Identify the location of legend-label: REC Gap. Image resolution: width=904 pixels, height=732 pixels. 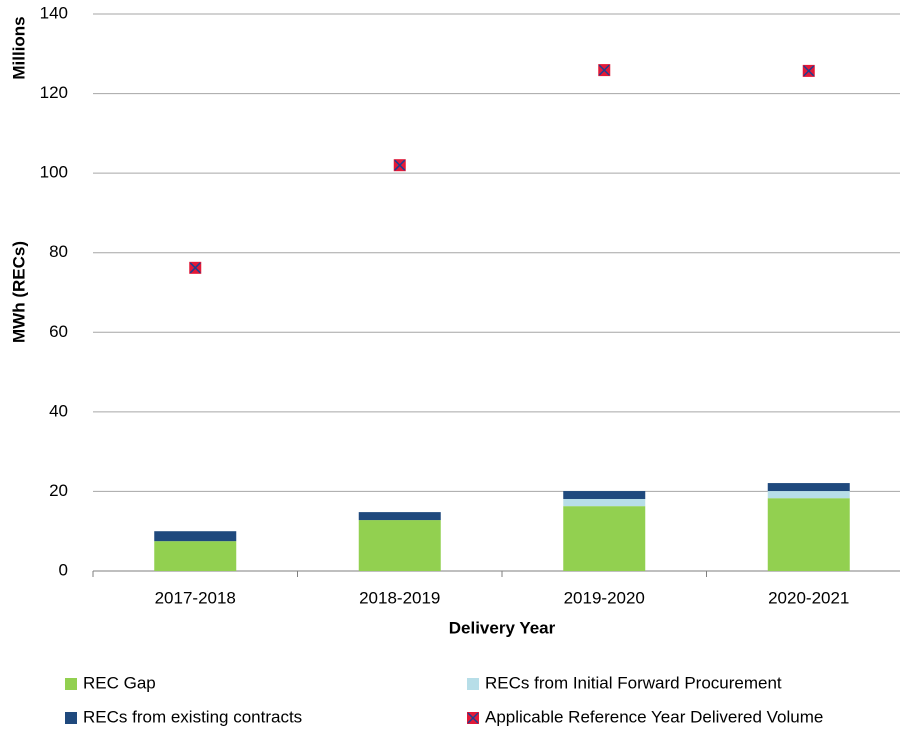
(119, 682).